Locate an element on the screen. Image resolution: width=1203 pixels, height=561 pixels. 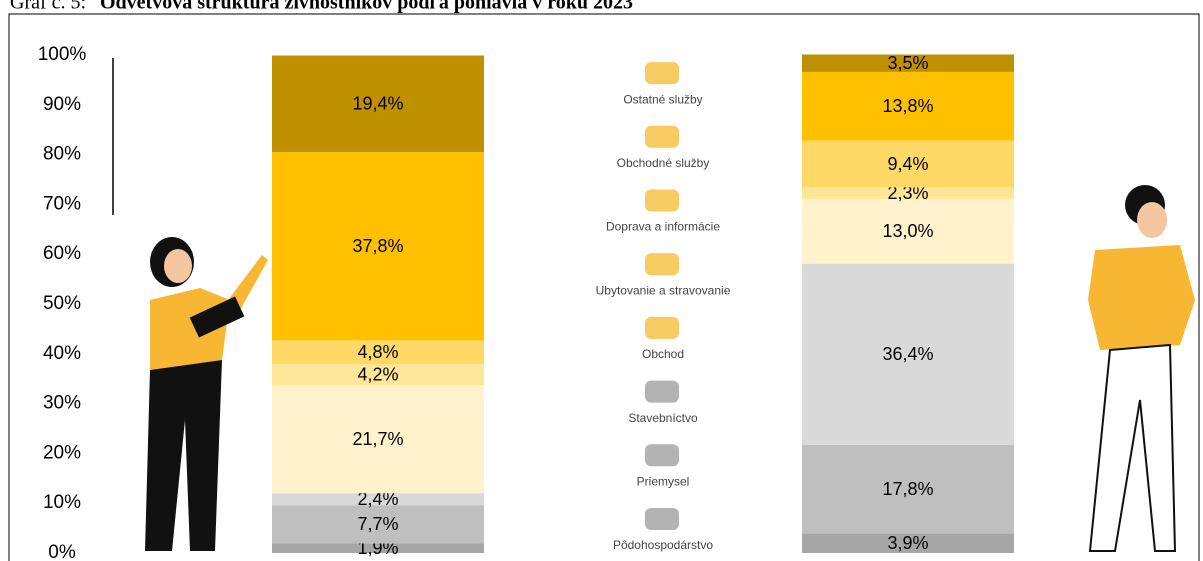
value-label: 7,7% is located at coordinates (377, 524).